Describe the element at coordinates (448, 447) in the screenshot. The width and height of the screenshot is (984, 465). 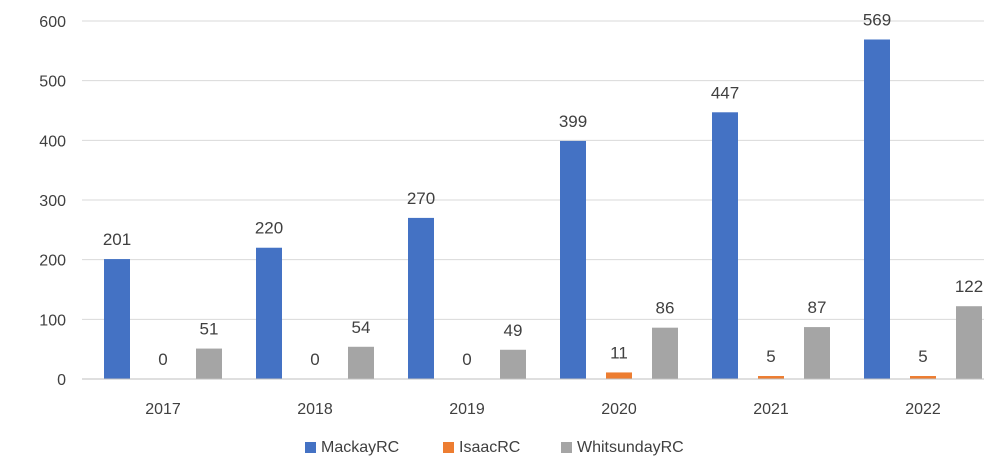
I see `legend-swatch-IsaacRC` at that location.